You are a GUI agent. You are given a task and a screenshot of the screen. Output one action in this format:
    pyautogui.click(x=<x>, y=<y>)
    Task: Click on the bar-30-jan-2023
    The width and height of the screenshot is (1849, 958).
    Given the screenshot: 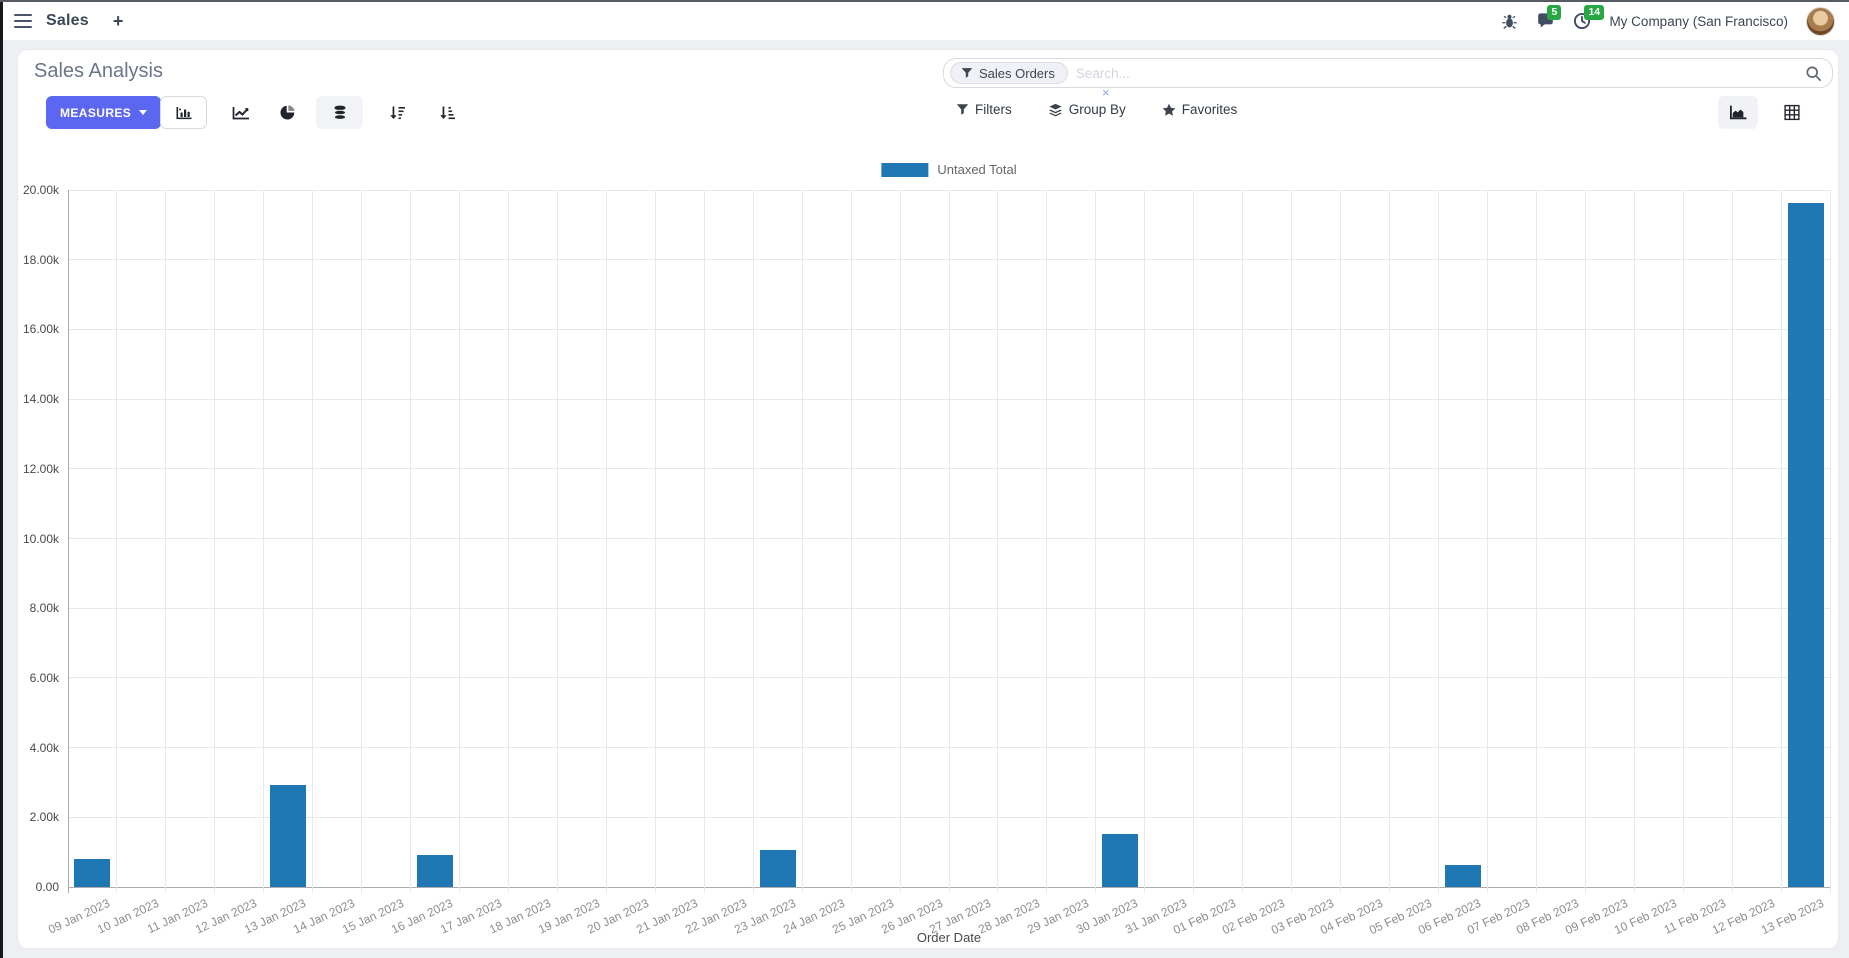 What is the action you would take?
    pyautogui.click(x=1120, y=860)
    